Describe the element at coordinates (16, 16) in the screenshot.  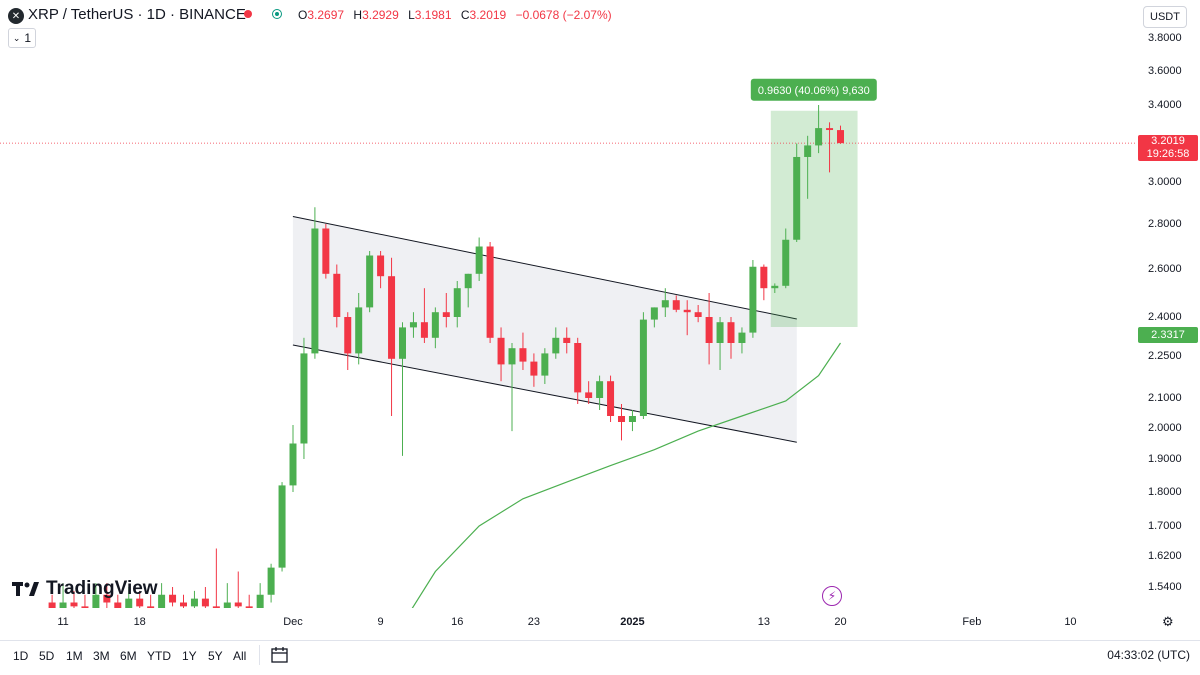
I see `xrp-icon: ✕` at that location.